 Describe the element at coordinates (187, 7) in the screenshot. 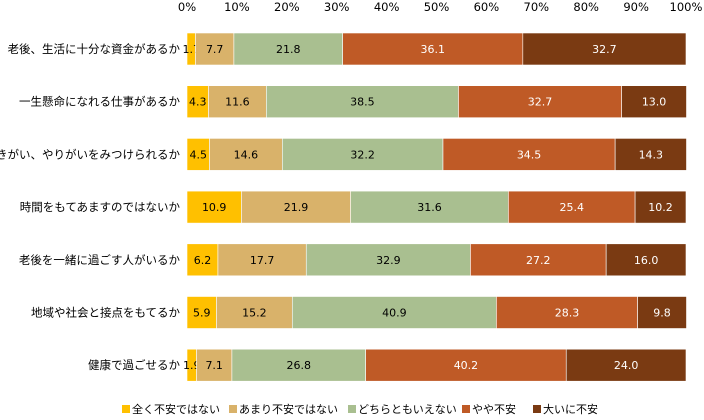

I see `x-tick-label: 0%` at that location.